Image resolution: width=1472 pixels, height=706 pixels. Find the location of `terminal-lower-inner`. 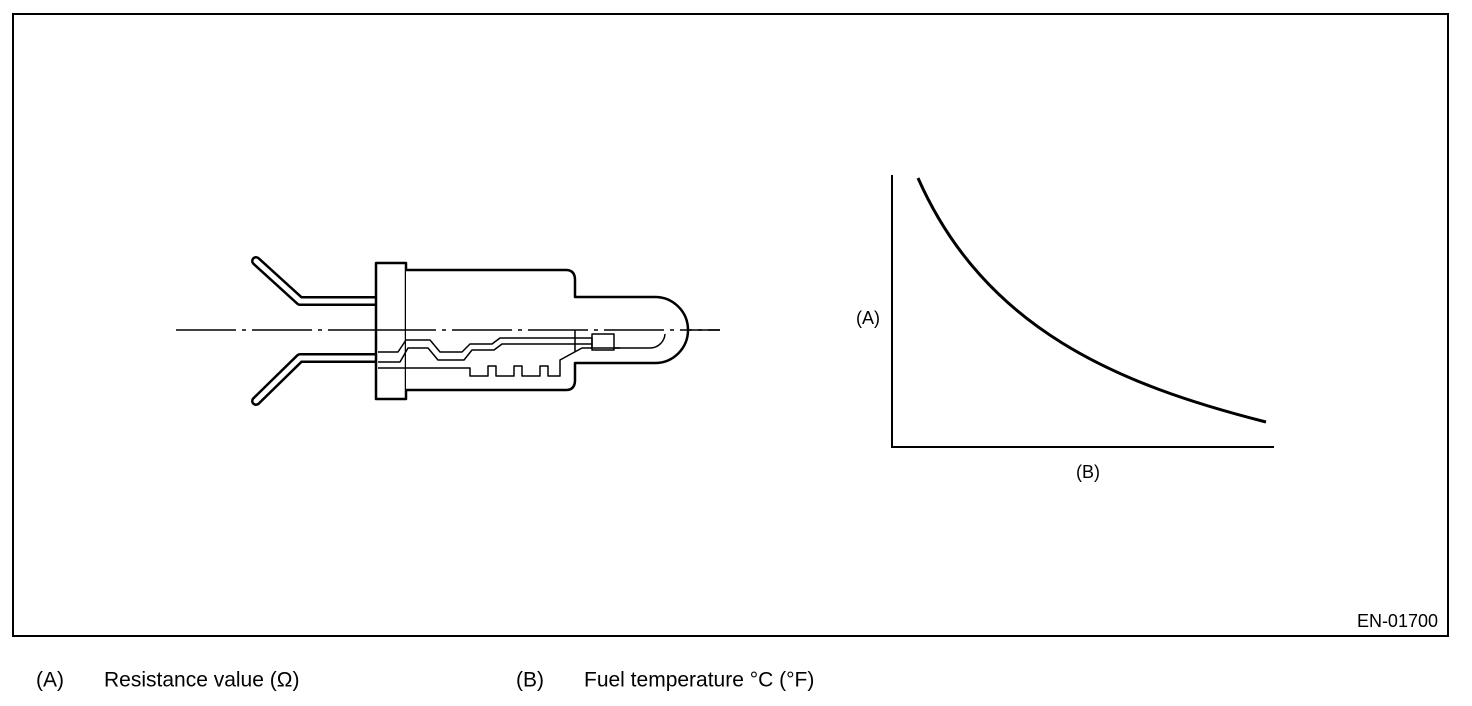

terminal-lower-inner is located at coordinates (317, 379).